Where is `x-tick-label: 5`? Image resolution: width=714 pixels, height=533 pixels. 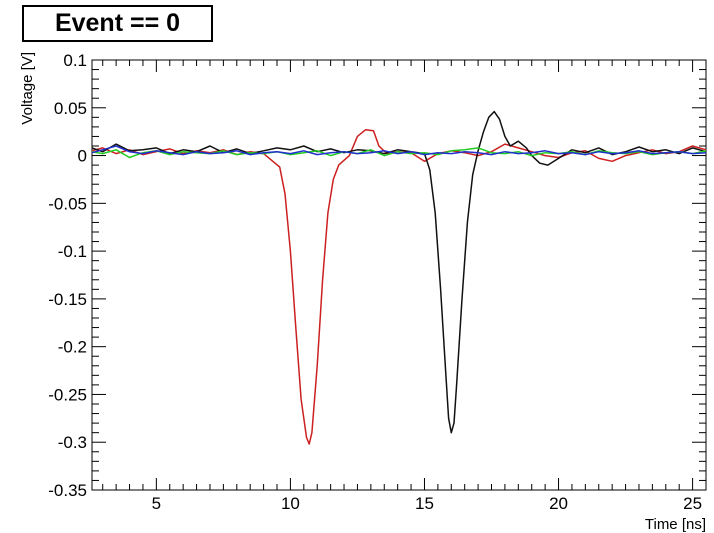
x-tick-label: 5 is located at coordinates (156, 503).